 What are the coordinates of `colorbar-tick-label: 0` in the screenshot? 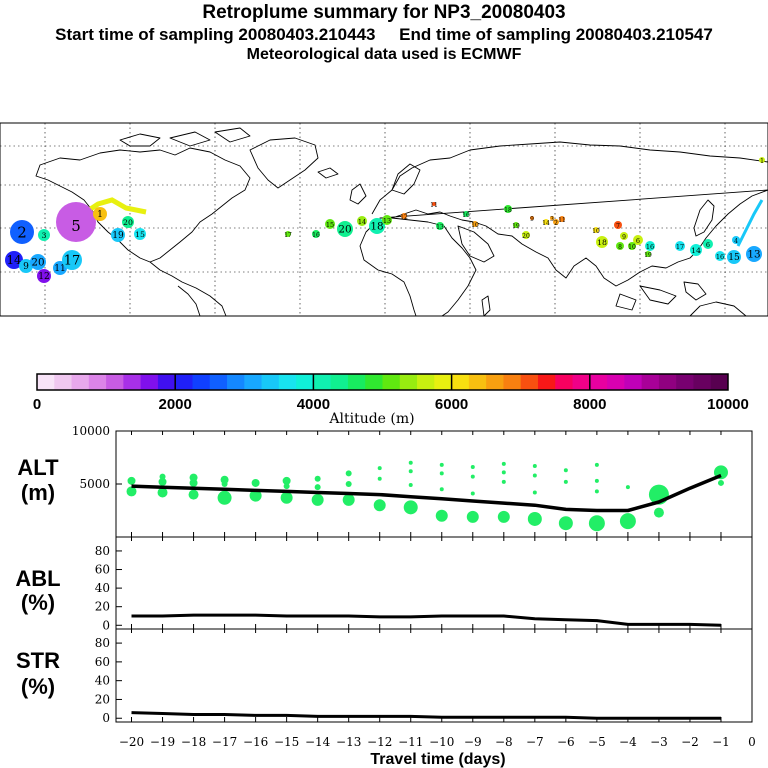 It's located at (37, 404).